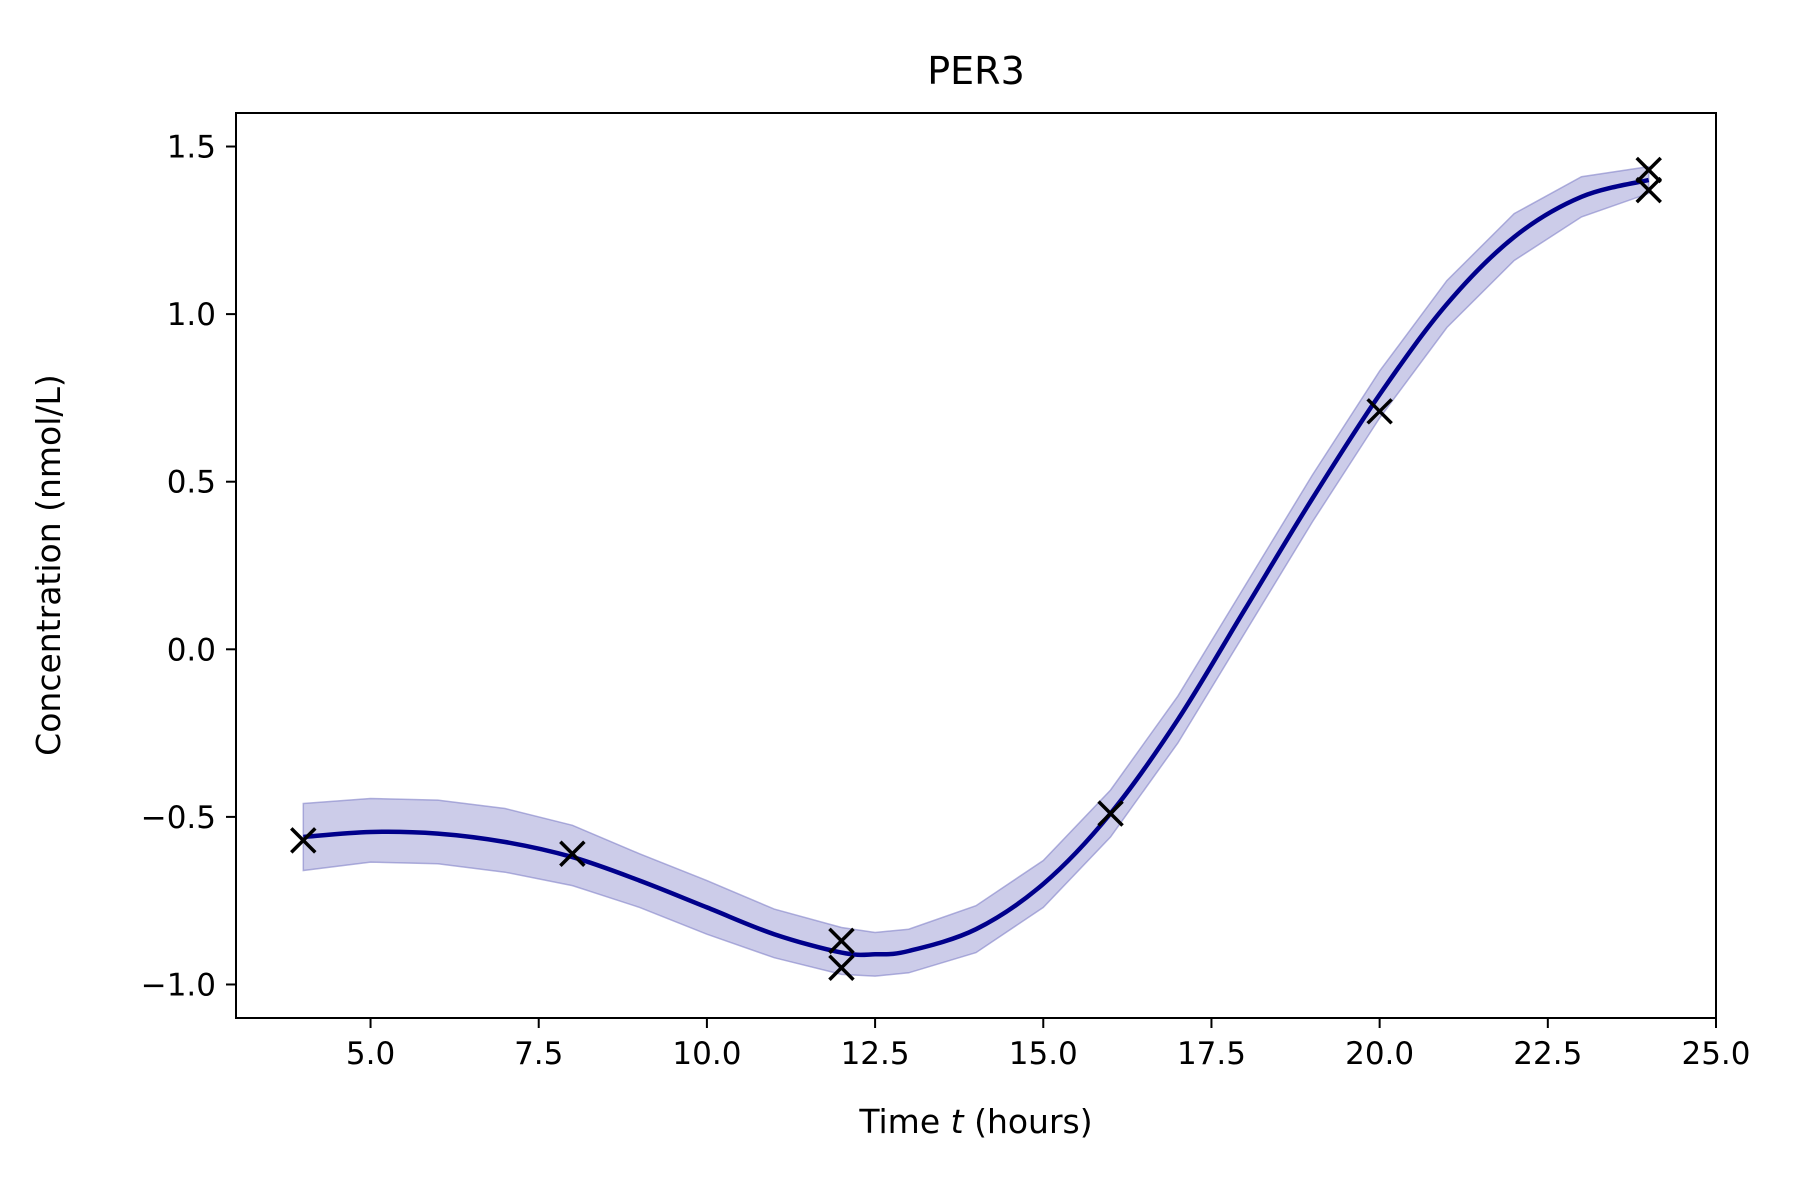 The image size is (1800, 1200). I want to click on y-tick-label: 0.5, so click(191, 483).